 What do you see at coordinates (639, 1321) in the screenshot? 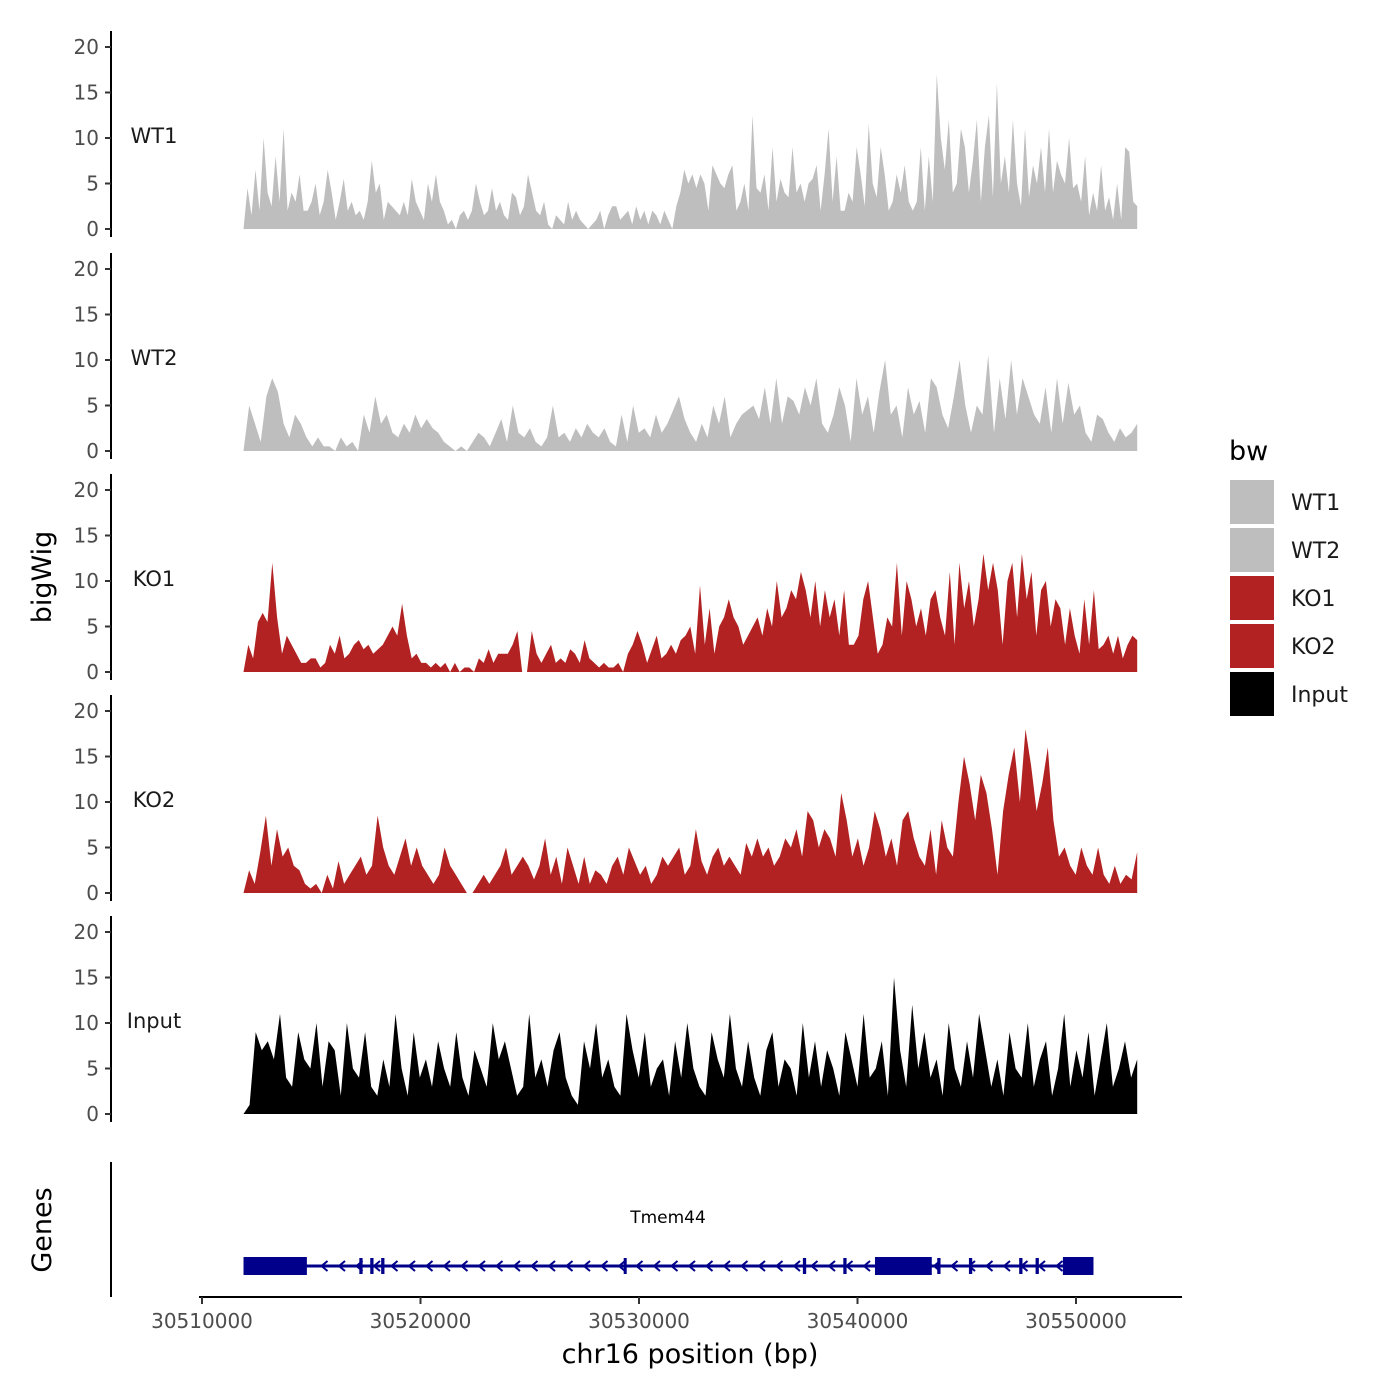
I see `x-tick-label: 30530000` at bounding box center [639, 1321].